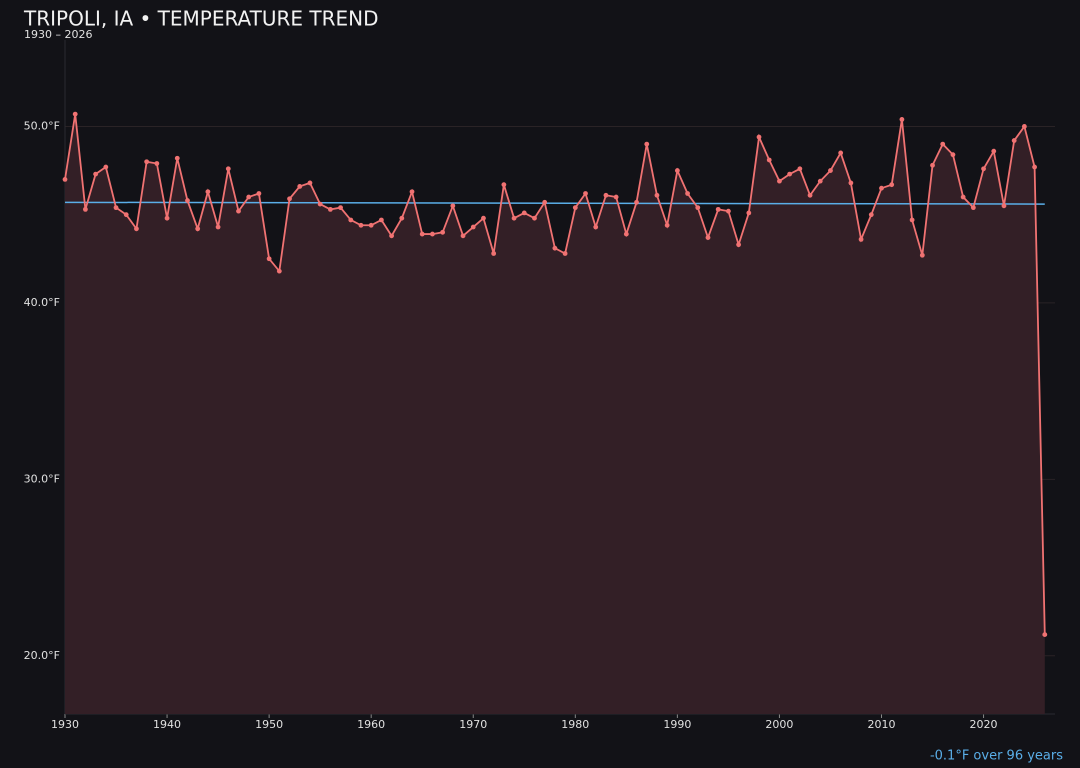 This screenshot has height=768, width=1080. What do you see at coordinates (554, 203) in the screenshot?
I see `trend-line` at bounding box center [554, 203].